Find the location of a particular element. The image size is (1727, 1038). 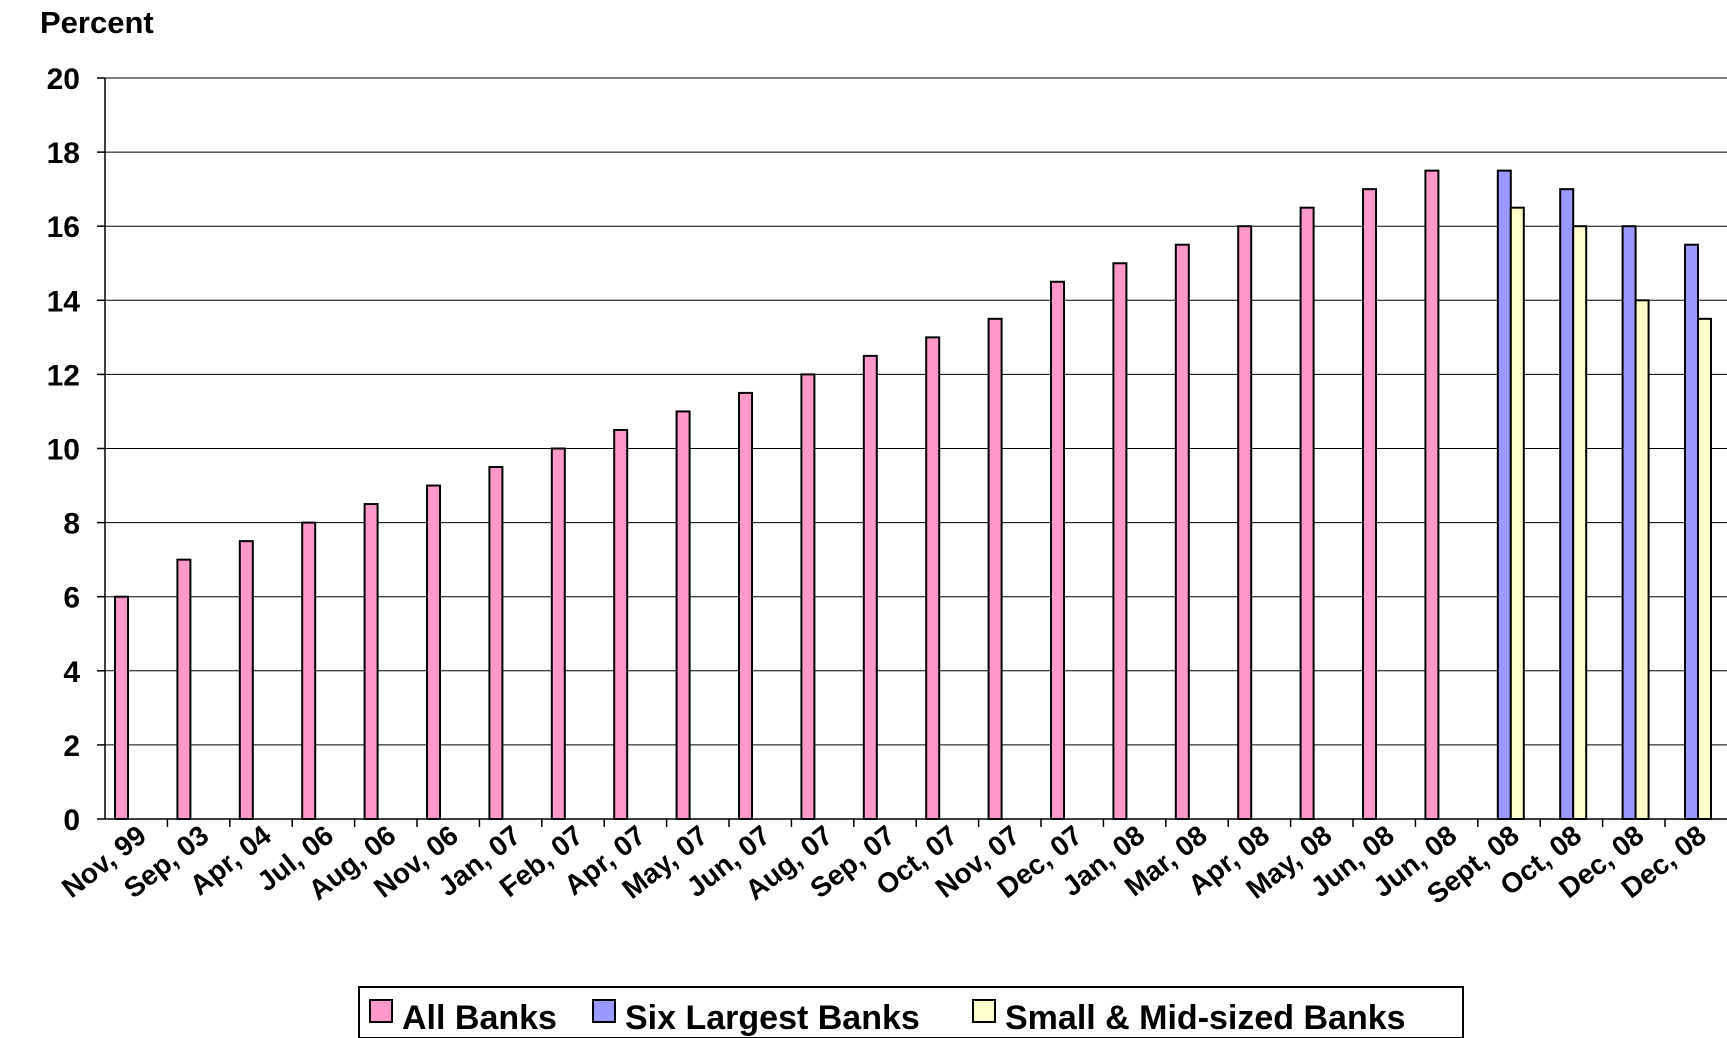

y-tick-label: 0 is located at coordinates (71, 820).